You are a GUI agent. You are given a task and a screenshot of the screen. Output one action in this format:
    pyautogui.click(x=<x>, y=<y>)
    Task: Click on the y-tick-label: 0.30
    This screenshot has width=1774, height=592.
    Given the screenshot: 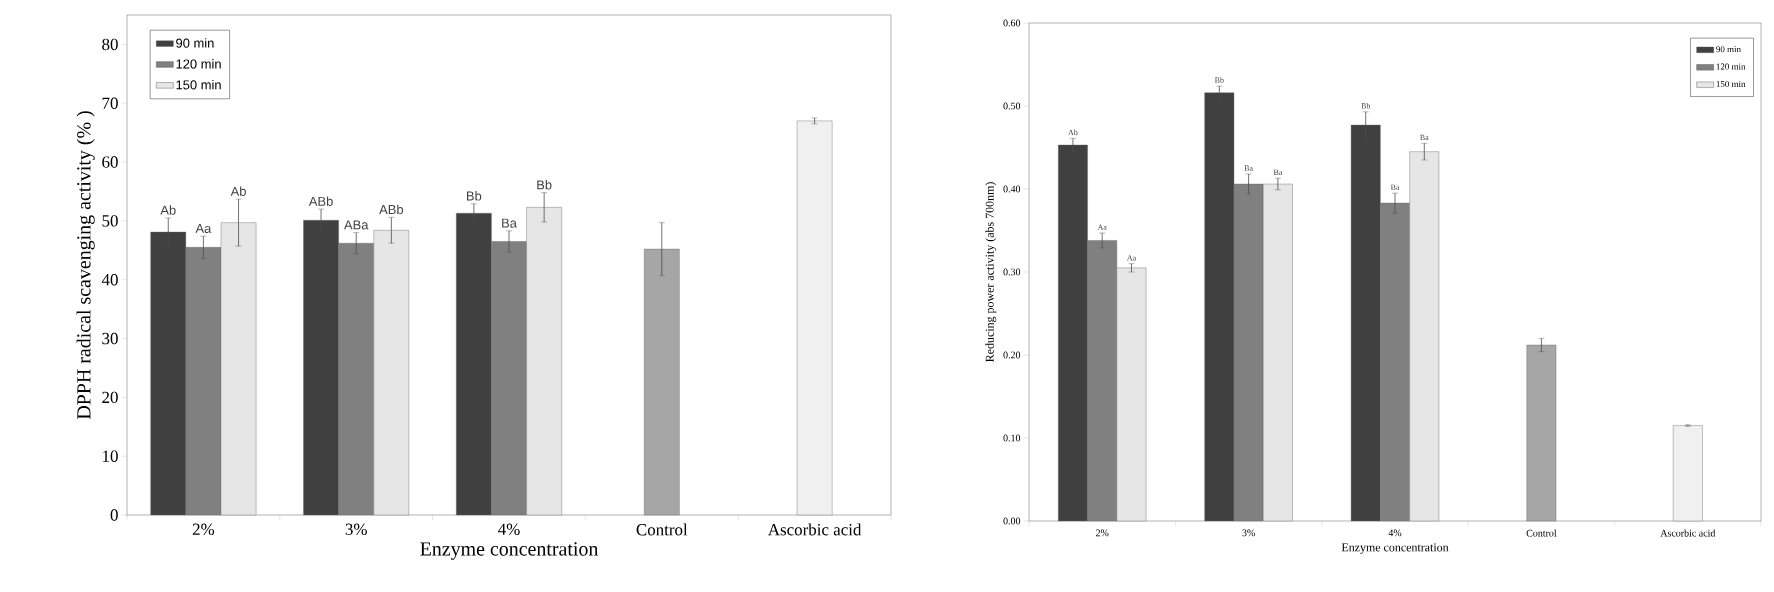 What is the action you would take?
    pyautogui.click(x=1012, y=272)
    